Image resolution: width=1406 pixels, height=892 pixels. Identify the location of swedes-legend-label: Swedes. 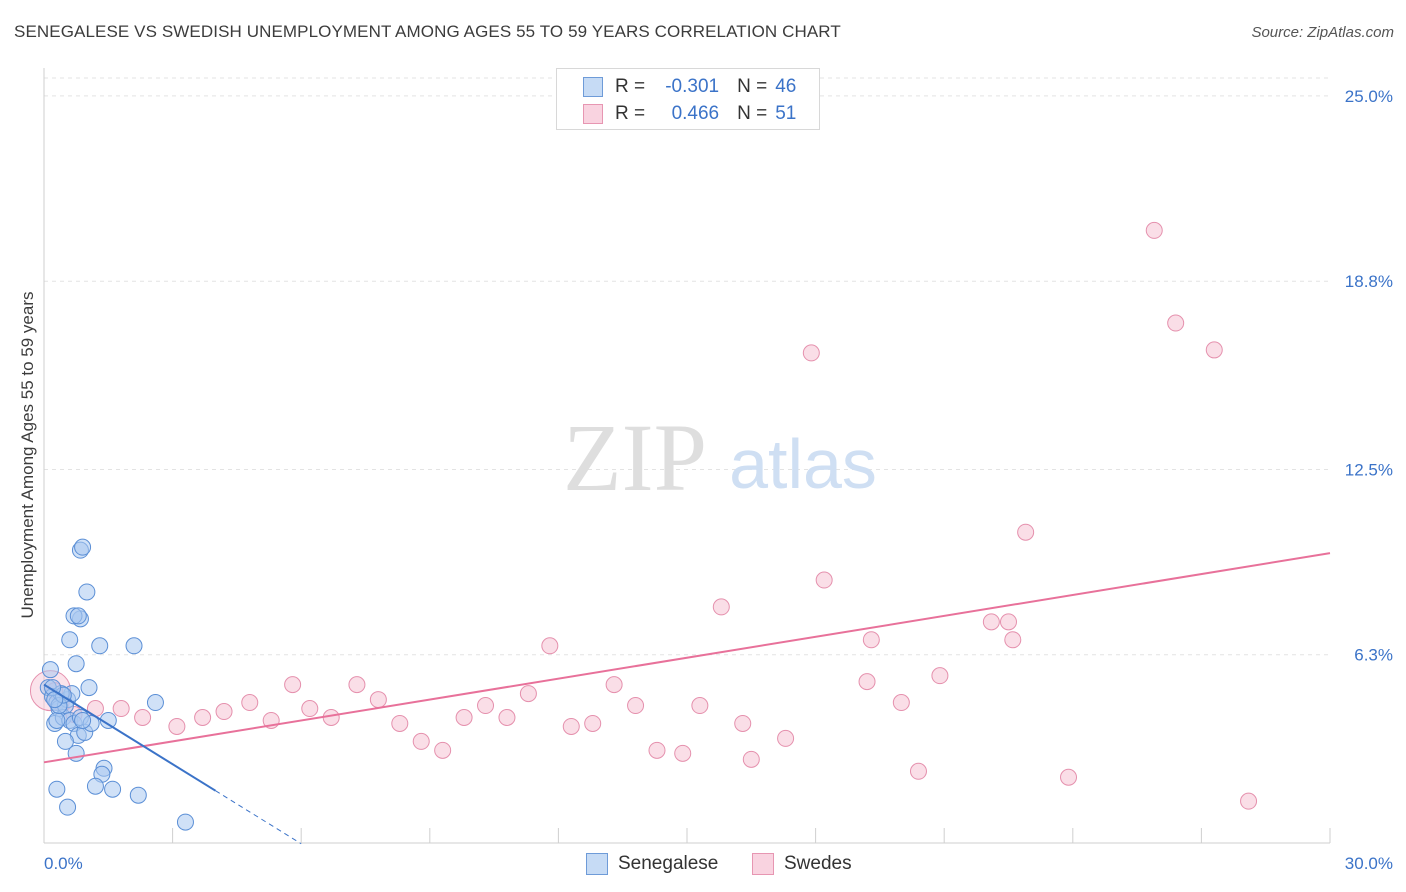
(818, 863).